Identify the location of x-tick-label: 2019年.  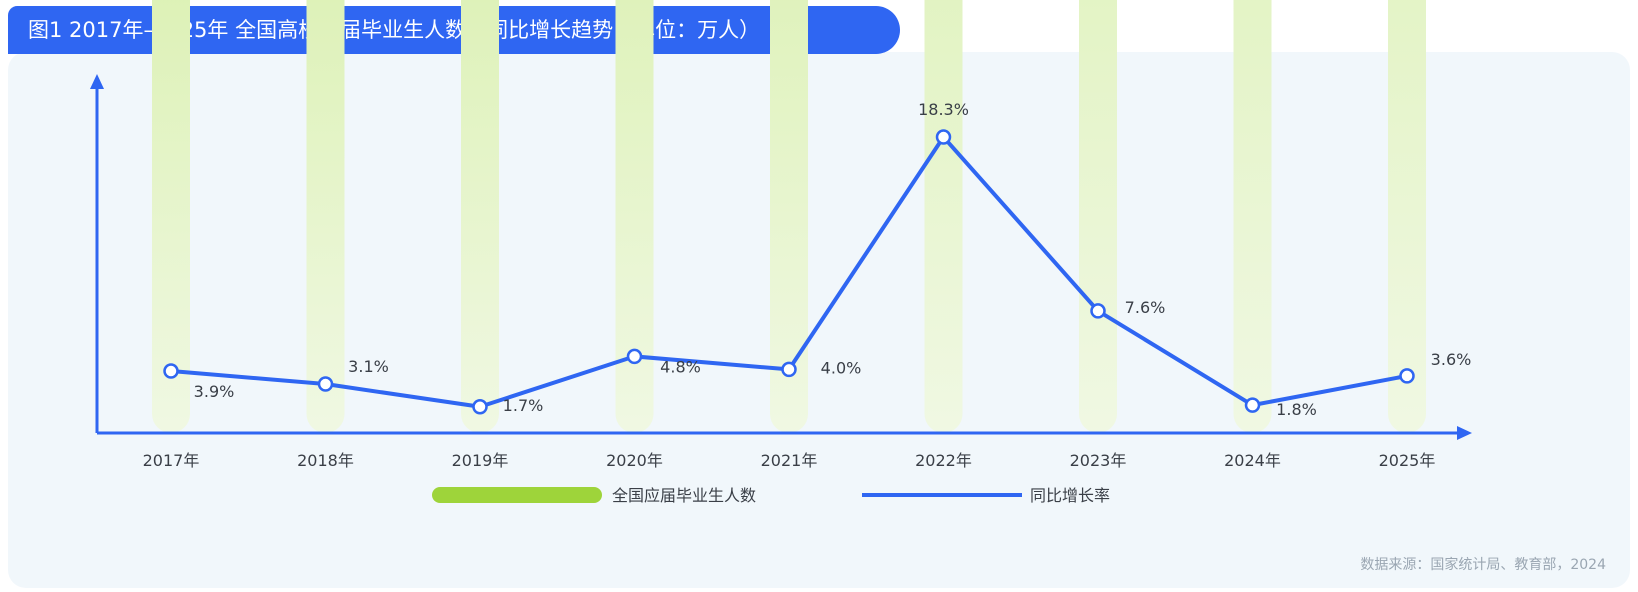
(480, 460).